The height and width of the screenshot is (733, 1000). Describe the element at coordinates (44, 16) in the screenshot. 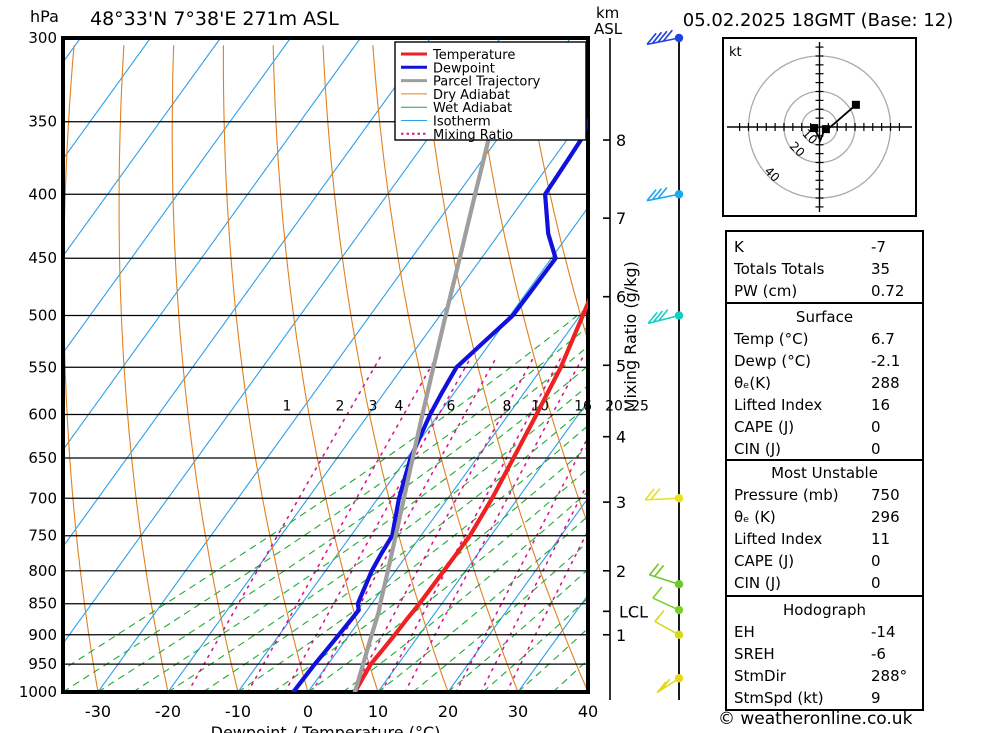

I see `pressure-unit-label: hPa` at that location.